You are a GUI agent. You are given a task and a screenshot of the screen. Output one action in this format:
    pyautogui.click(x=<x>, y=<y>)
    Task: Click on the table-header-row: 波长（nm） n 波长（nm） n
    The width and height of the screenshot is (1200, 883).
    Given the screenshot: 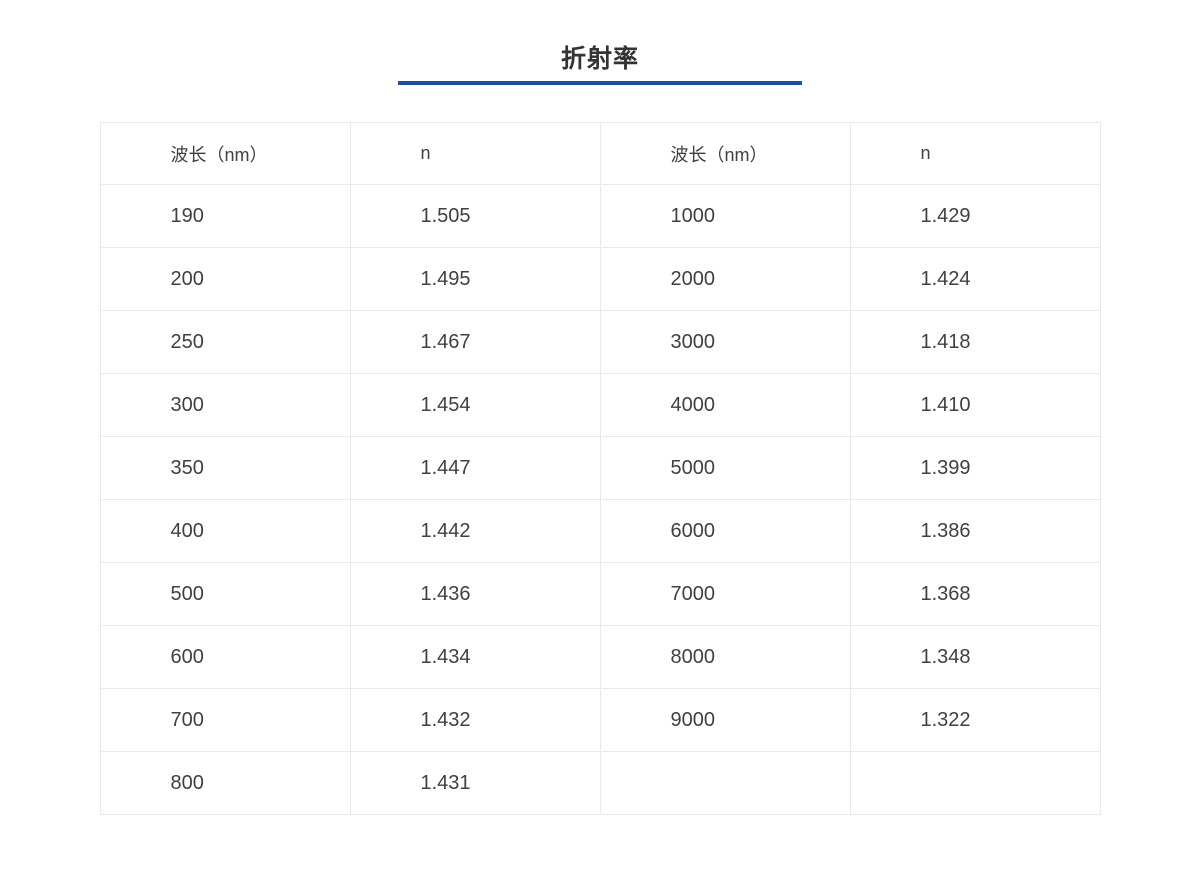 What is the action you would take?
    pyautogui.click(x=600, y=153)
    